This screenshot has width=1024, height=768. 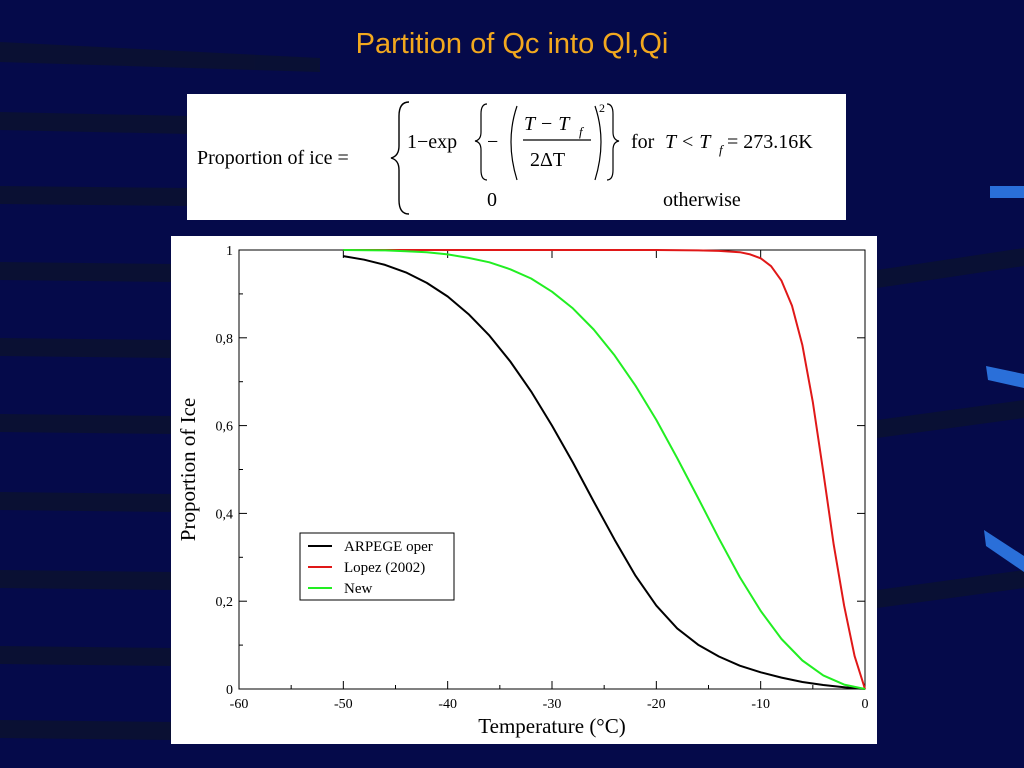 What do you see at coordinates (552, 704) in the screenshot?
I see `x-tick-label: -30` at bounding box center [552, 704].